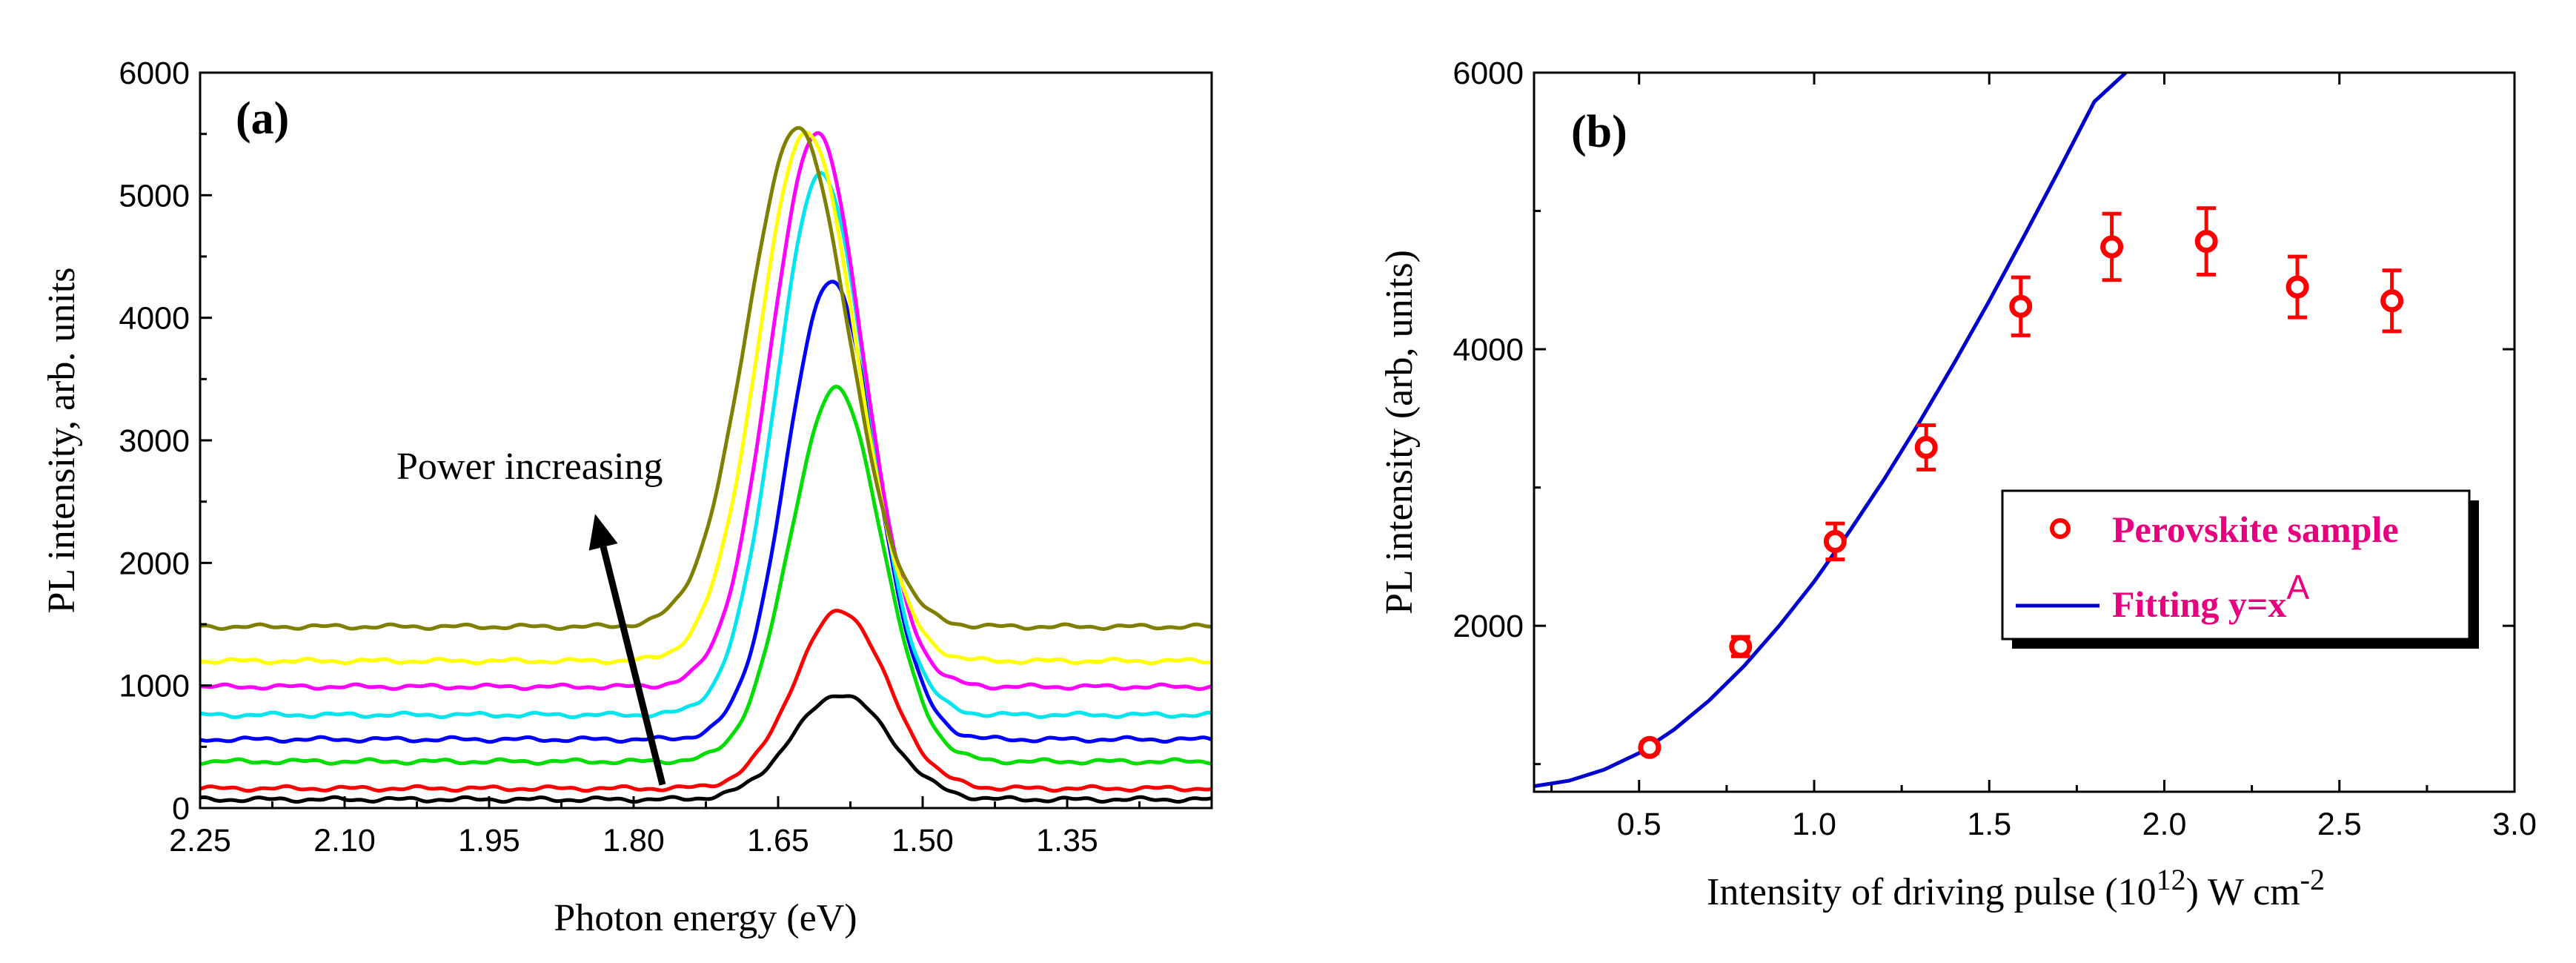 The width and height of the screenshot is (2576, 963). Describe the element at coordinates (1932, 892) in the screenshot. I see `x-axis-label-b-main: Intensity of driving pulse (10` at that location.